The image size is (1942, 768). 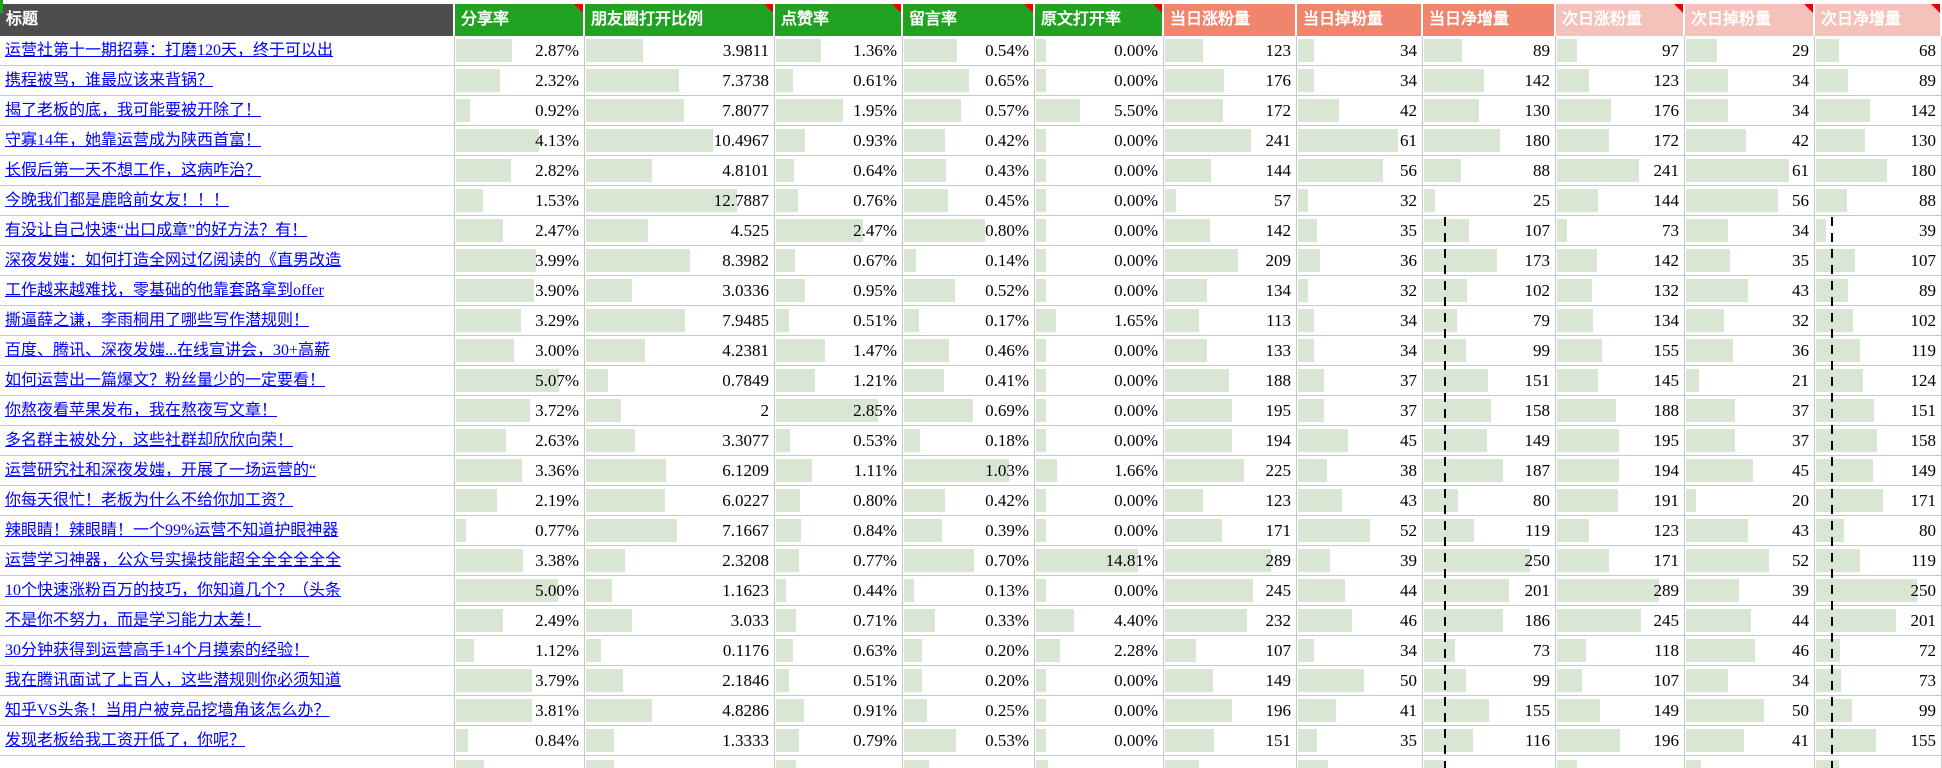 What do you see at coordinates (227, 651) in the screenshot?
I see `title-cell: 30分钟获得到运营高手14个月摸索的经验！` at bounding box center [227, 651].